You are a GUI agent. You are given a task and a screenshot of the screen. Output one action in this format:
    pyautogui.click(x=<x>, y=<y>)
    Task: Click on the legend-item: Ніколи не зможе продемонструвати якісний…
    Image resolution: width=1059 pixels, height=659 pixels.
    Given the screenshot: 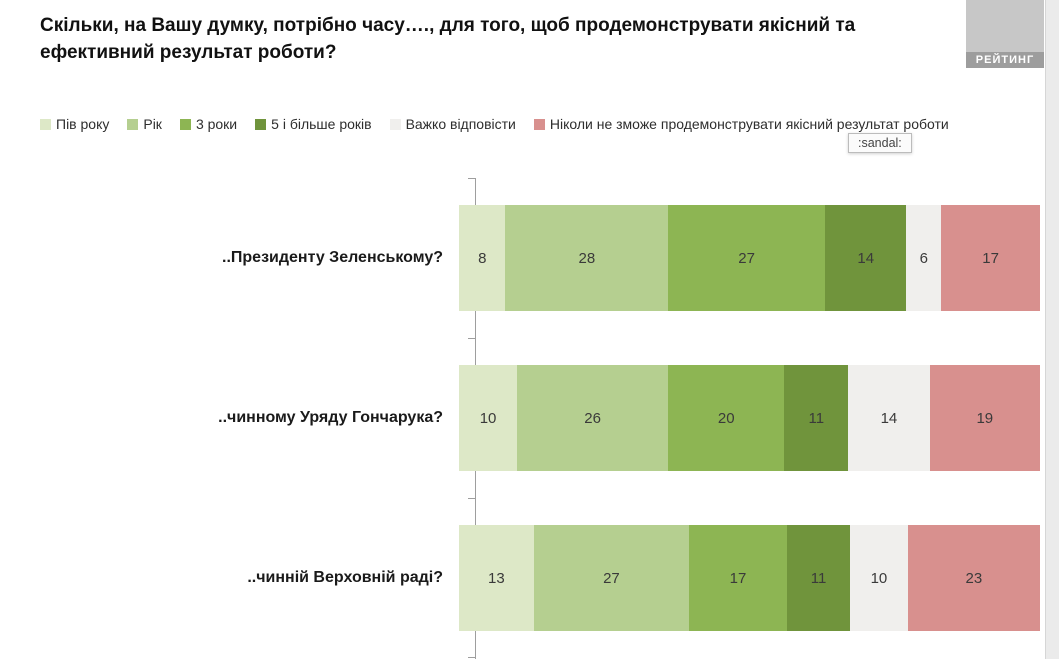 What is the action you would take?
    pyautogui.click(x=741, y=124)
    